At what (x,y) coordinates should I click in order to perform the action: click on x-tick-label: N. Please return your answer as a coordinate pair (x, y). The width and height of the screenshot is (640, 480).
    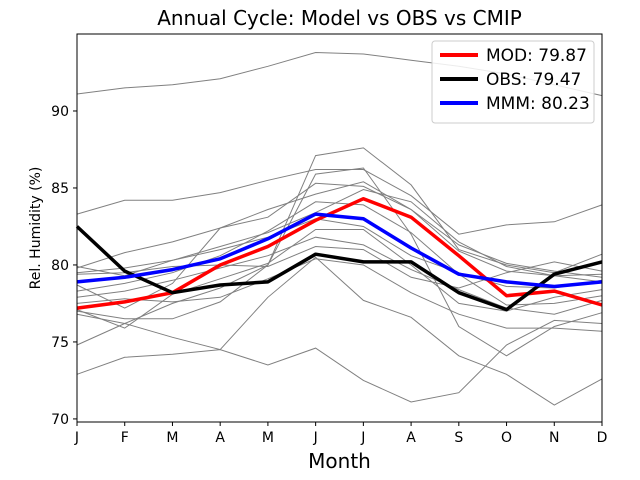
    Looking at the image, I should click on (554, 438).